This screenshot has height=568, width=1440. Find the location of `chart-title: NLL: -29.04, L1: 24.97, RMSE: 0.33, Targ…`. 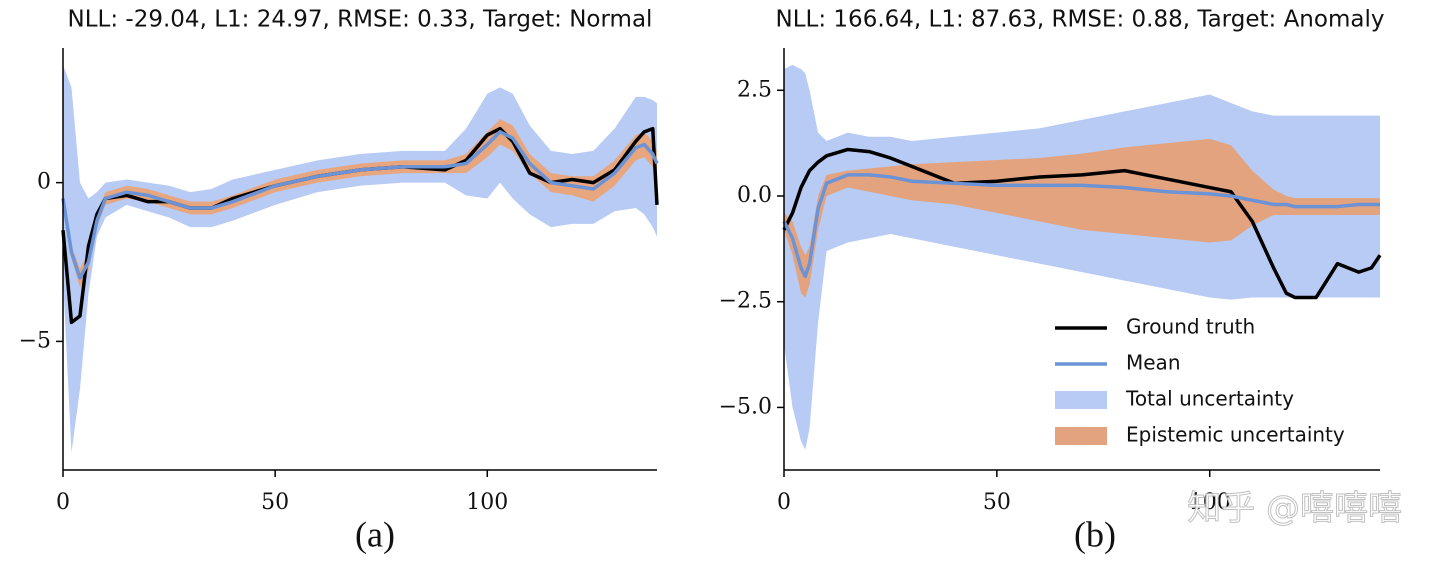

chart-title: NLL: -29.04, L1: 24.97, RMSE: 0.33, Targ… is located at coordinates (360, 20).